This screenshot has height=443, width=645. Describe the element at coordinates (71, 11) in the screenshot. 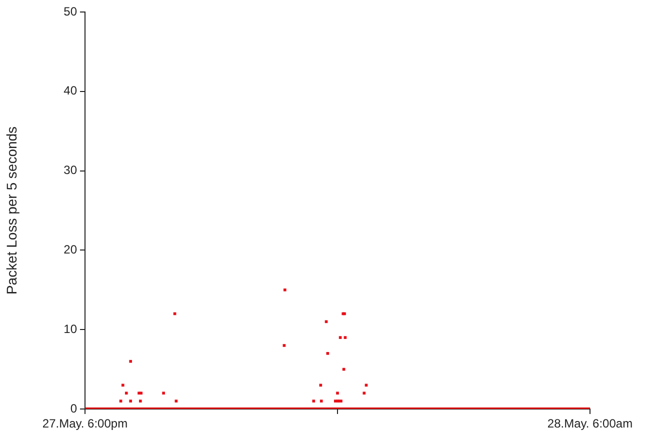

I see `y-tick-label: 50` at that location.